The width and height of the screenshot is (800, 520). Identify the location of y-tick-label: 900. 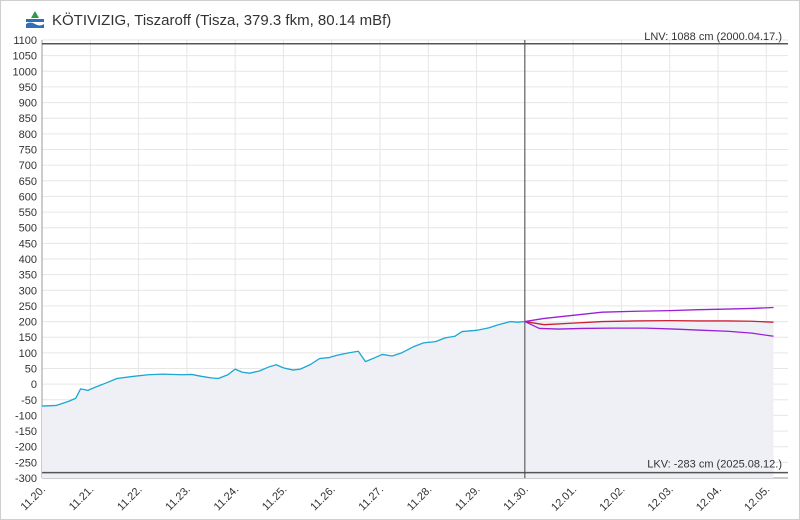
(28, 104).